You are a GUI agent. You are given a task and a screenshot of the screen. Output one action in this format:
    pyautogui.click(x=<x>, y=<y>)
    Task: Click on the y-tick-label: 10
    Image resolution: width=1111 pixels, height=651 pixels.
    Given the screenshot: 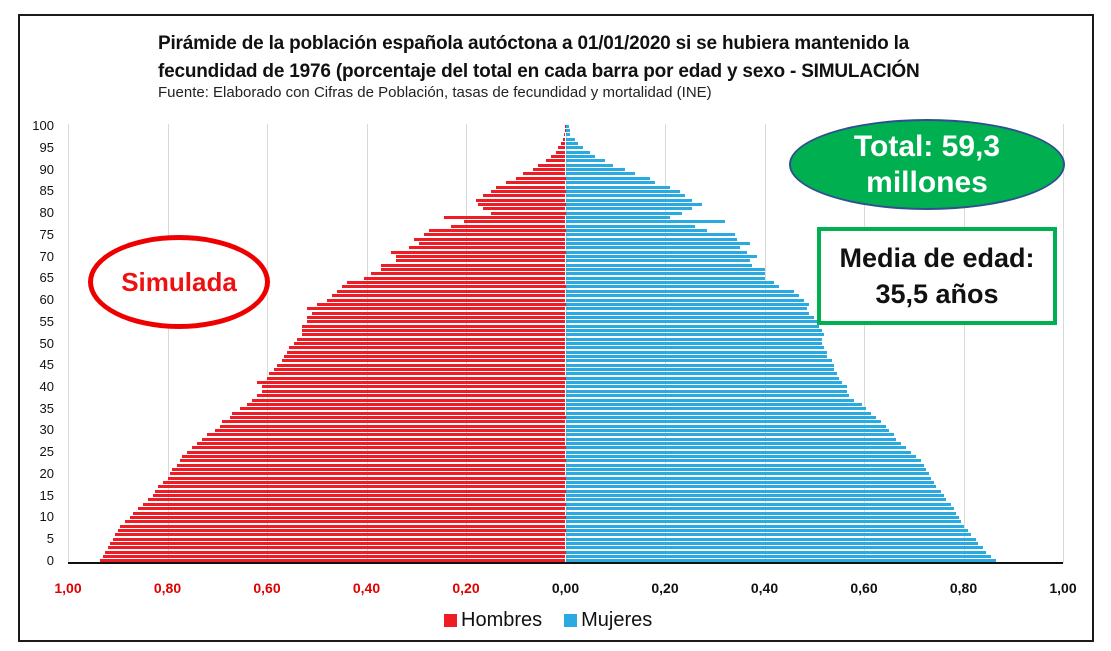 What is the action you would take?
    pyautogui.click(x=46, y=517)
    